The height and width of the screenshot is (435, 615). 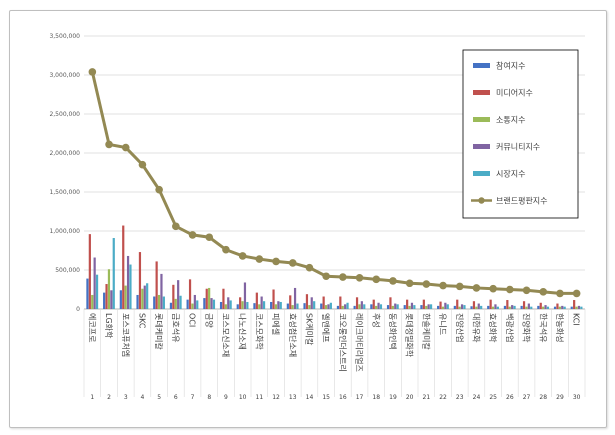 I want to click on rank-label: 7, so click(x=193, y=397).